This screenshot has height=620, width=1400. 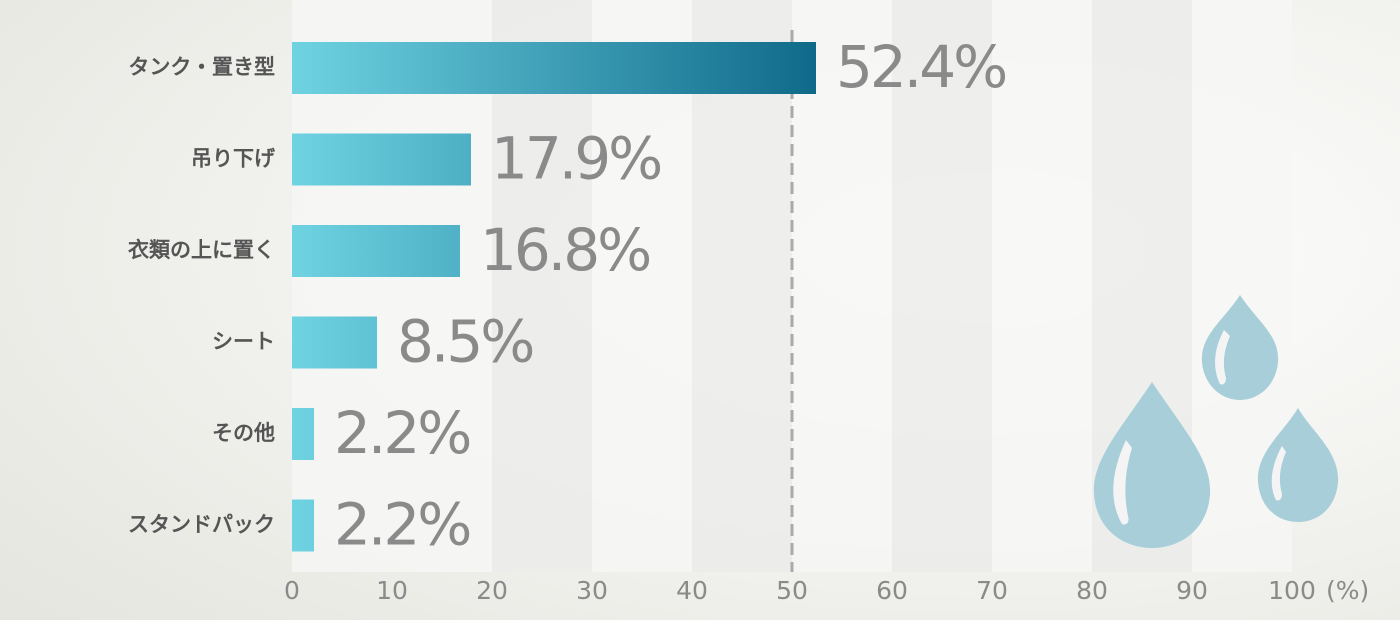 I want to click on category-label: その他, so click(x=243, y=433).